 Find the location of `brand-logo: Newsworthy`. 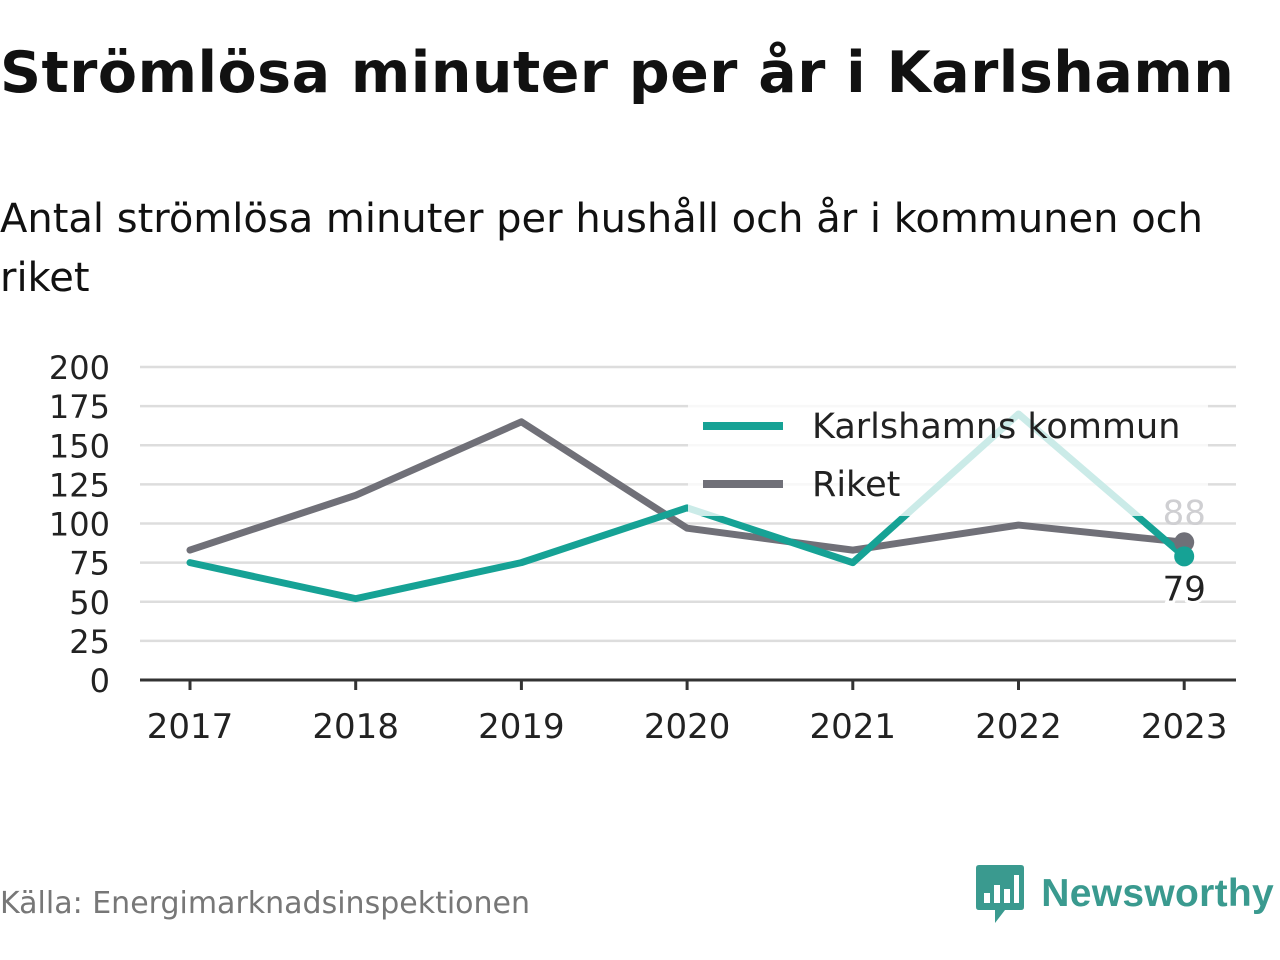

brand-logo: Newsworthy is located at coordinates (1124, 894).